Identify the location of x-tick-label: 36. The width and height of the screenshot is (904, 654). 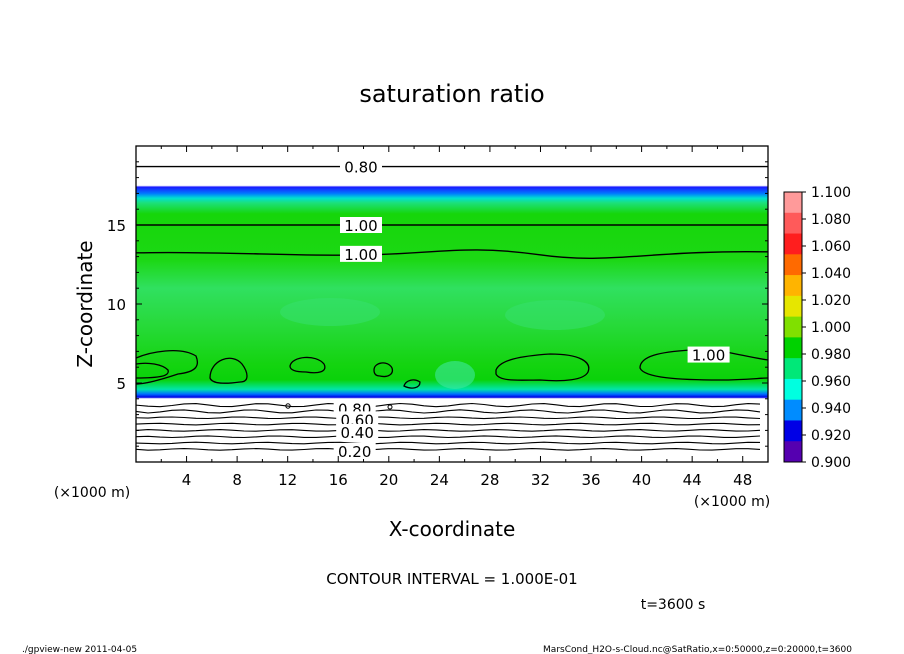
(590, 480).